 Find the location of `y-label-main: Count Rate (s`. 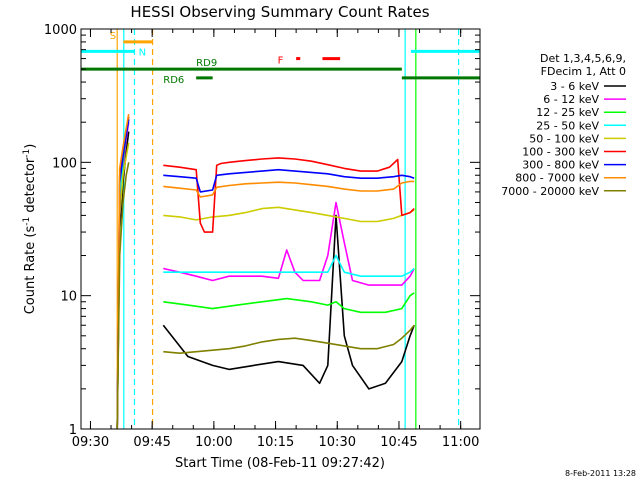

y-label-main: Count Rate (s is located at coordinates (30, 270).